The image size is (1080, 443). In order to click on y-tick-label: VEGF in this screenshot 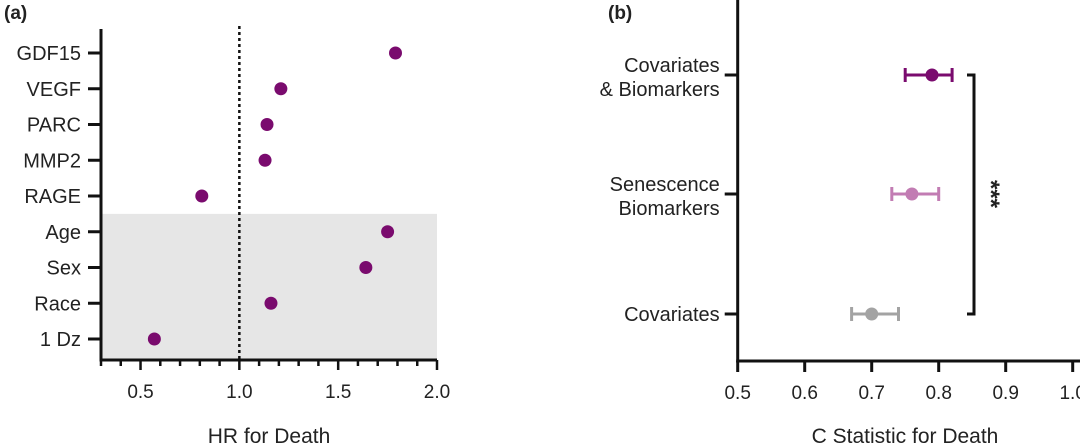, I will do `click(54, 90)`.